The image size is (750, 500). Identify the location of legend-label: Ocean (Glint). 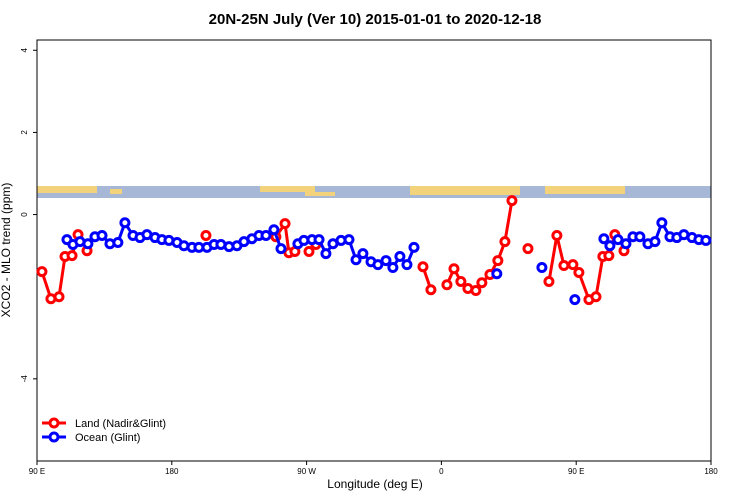
(107, 438).